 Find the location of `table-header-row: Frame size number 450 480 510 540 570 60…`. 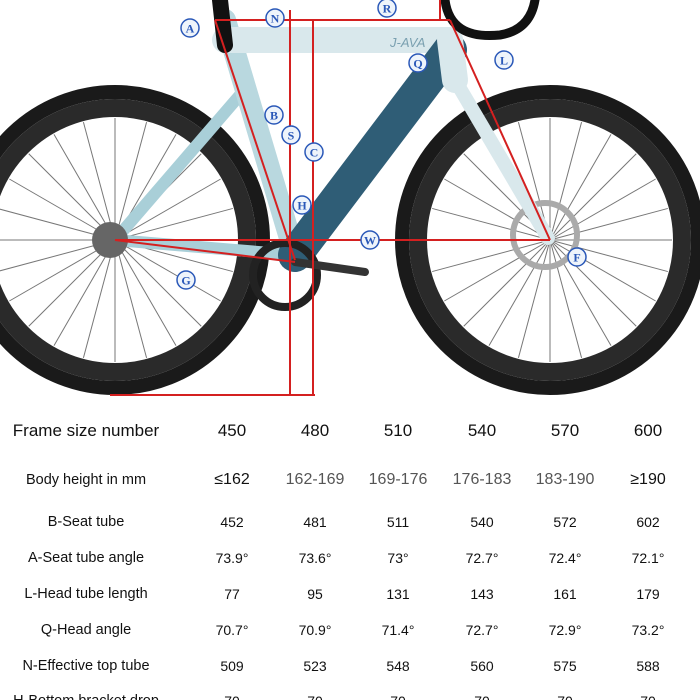

table-header-row: Frame size number 450 480 510 540 570 60… is located at coordinates (350, 431).